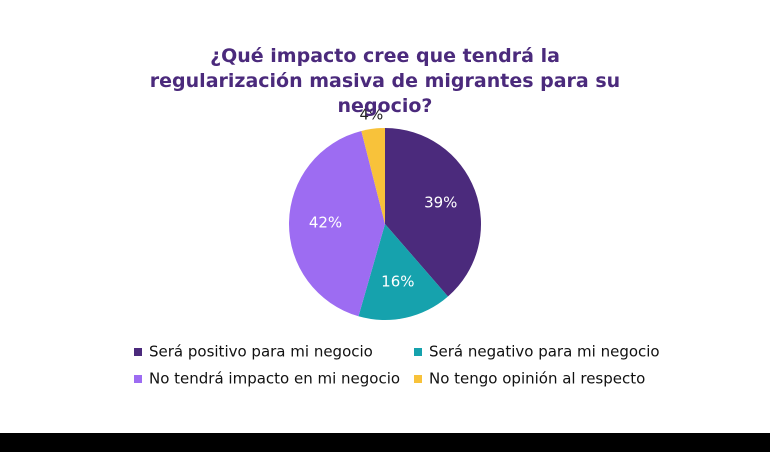  What do you see at coordinates (544, 352) in the screenshot?
I see `legend-label: Será negativo para mi negocio` at bounding box center [544, 352].